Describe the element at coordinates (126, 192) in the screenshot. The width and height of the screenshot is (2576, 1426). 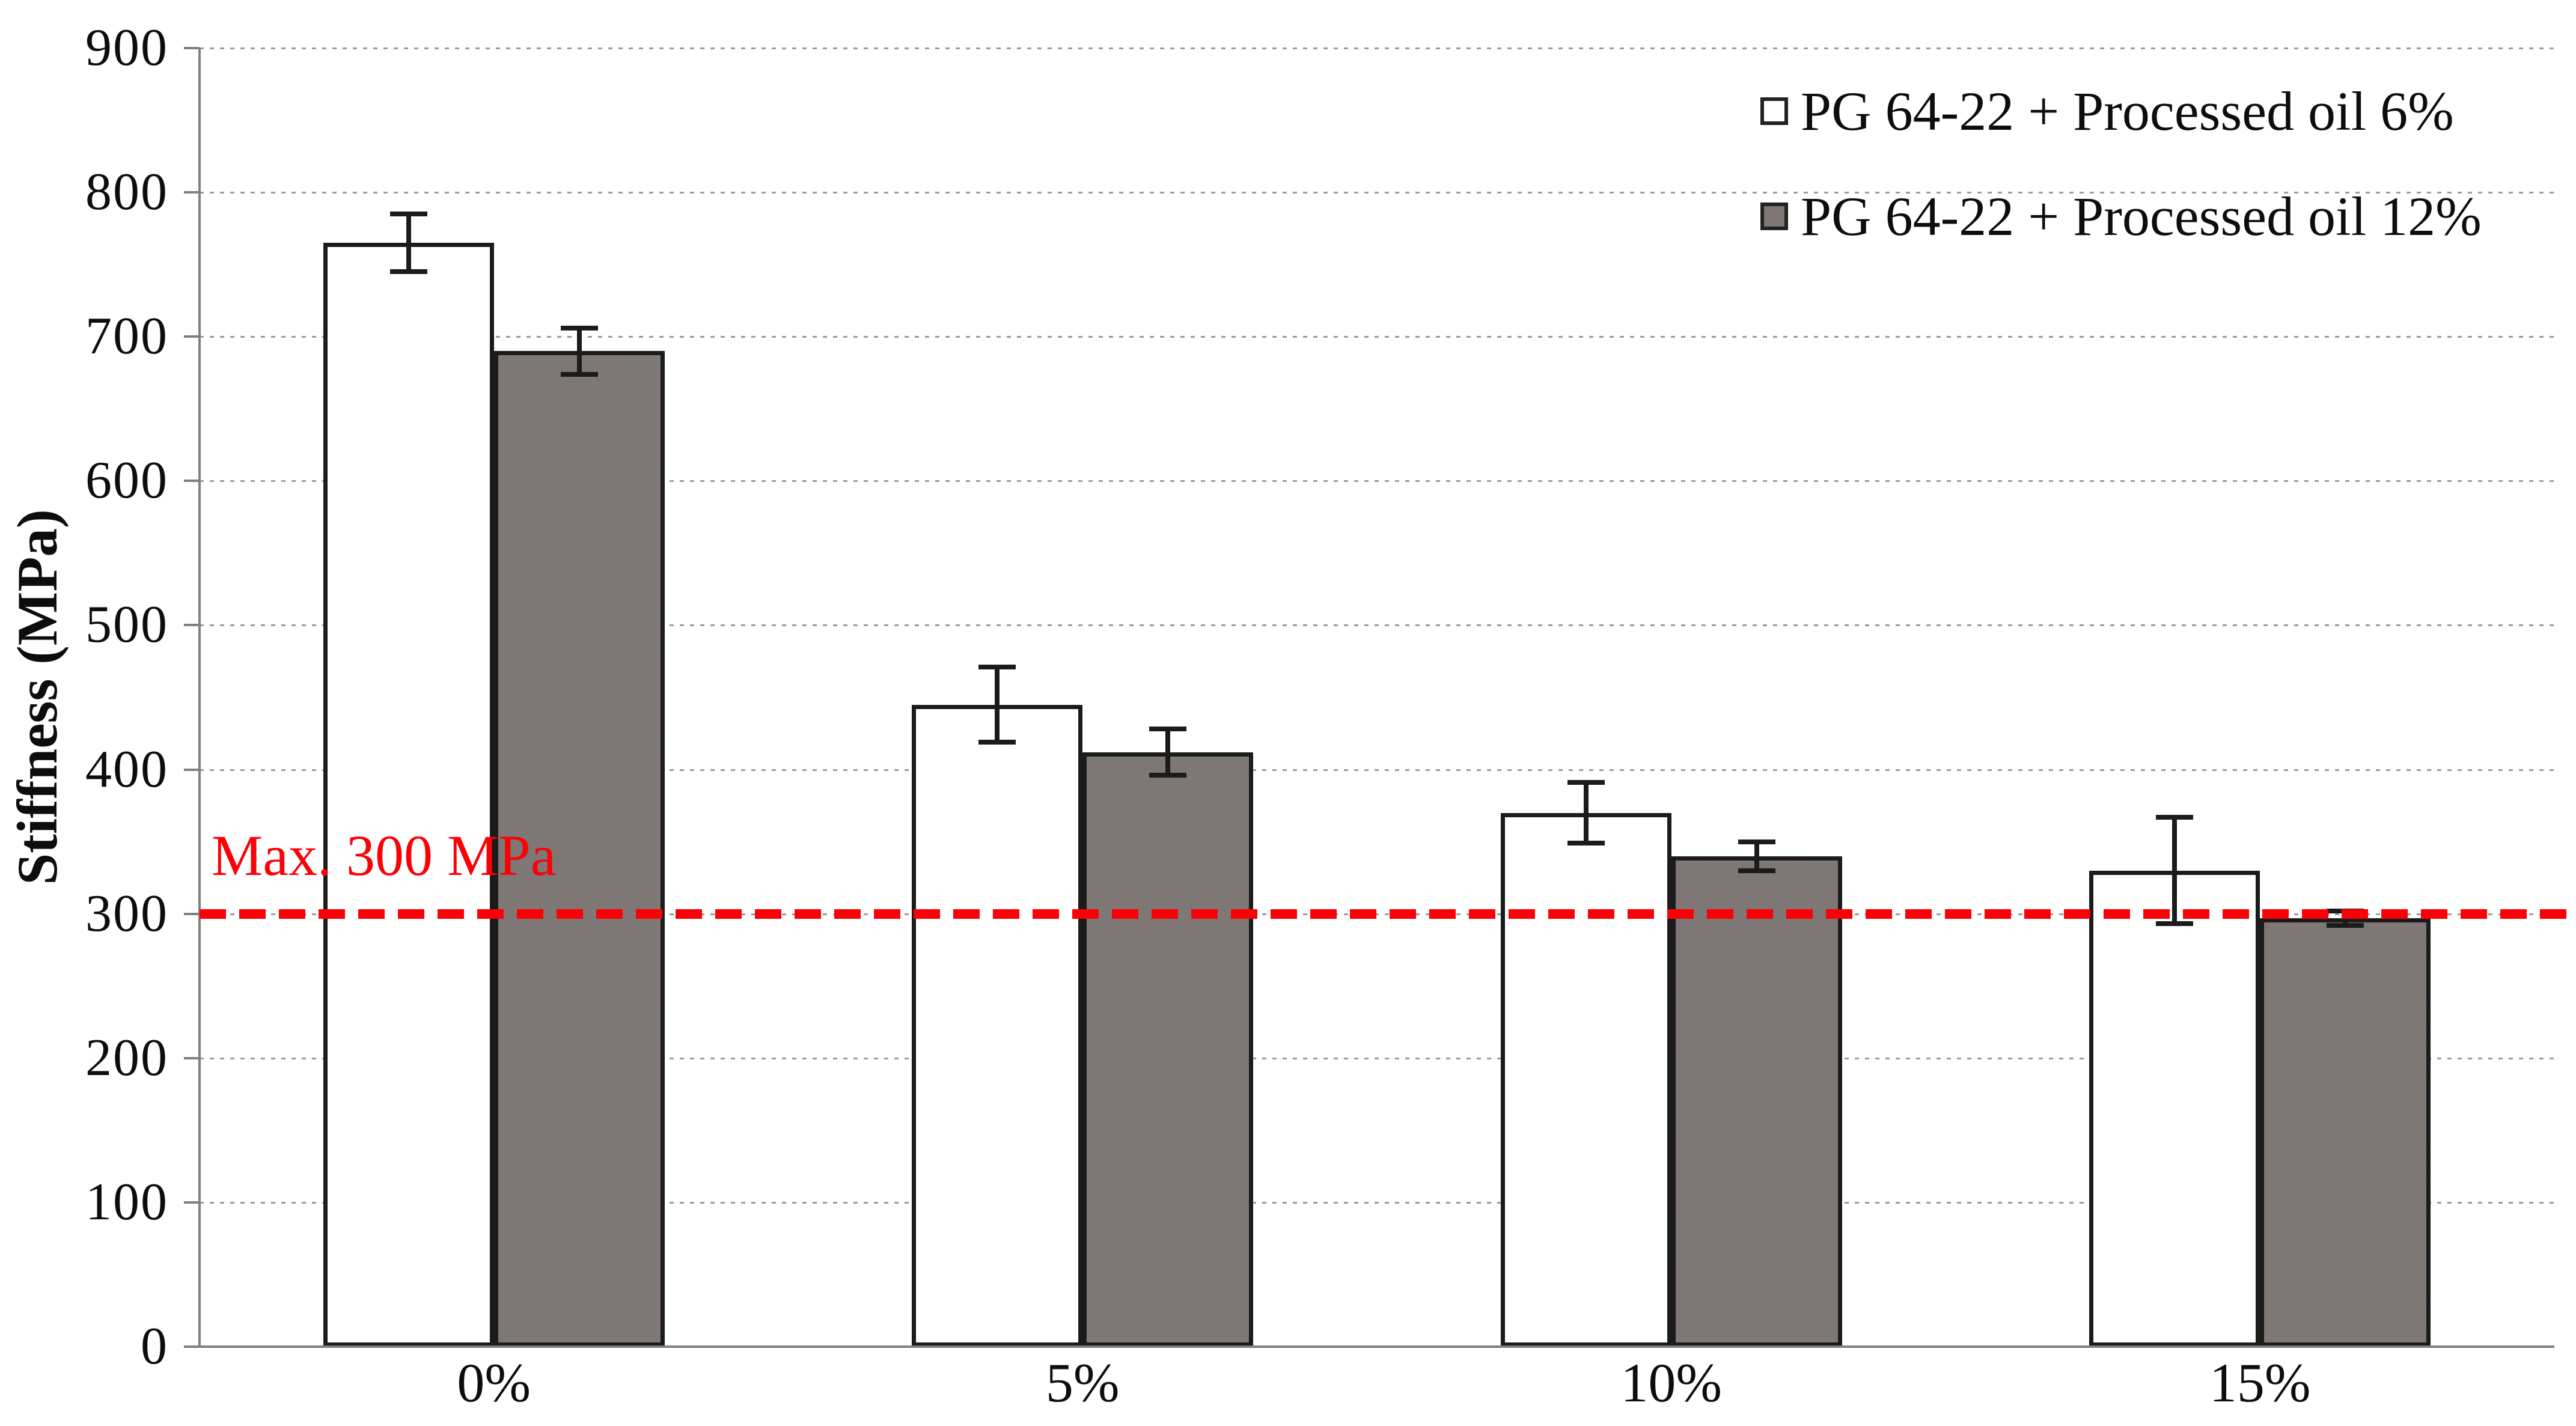
I see `y-tick-label-800: 800` at that location.